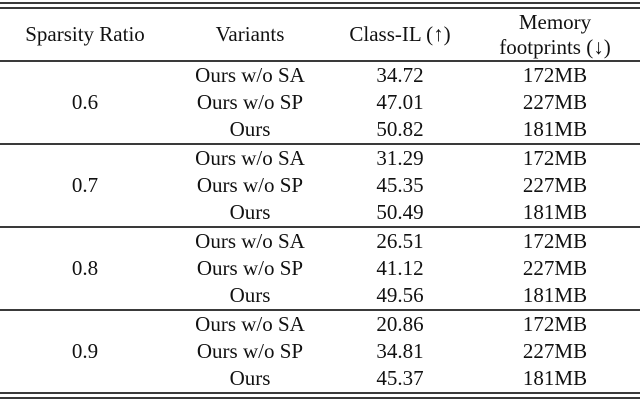  Describe the element at coordinates (320, 296) in the screenshot. I see `table-row: Ours 49.56 181MB` at that location.